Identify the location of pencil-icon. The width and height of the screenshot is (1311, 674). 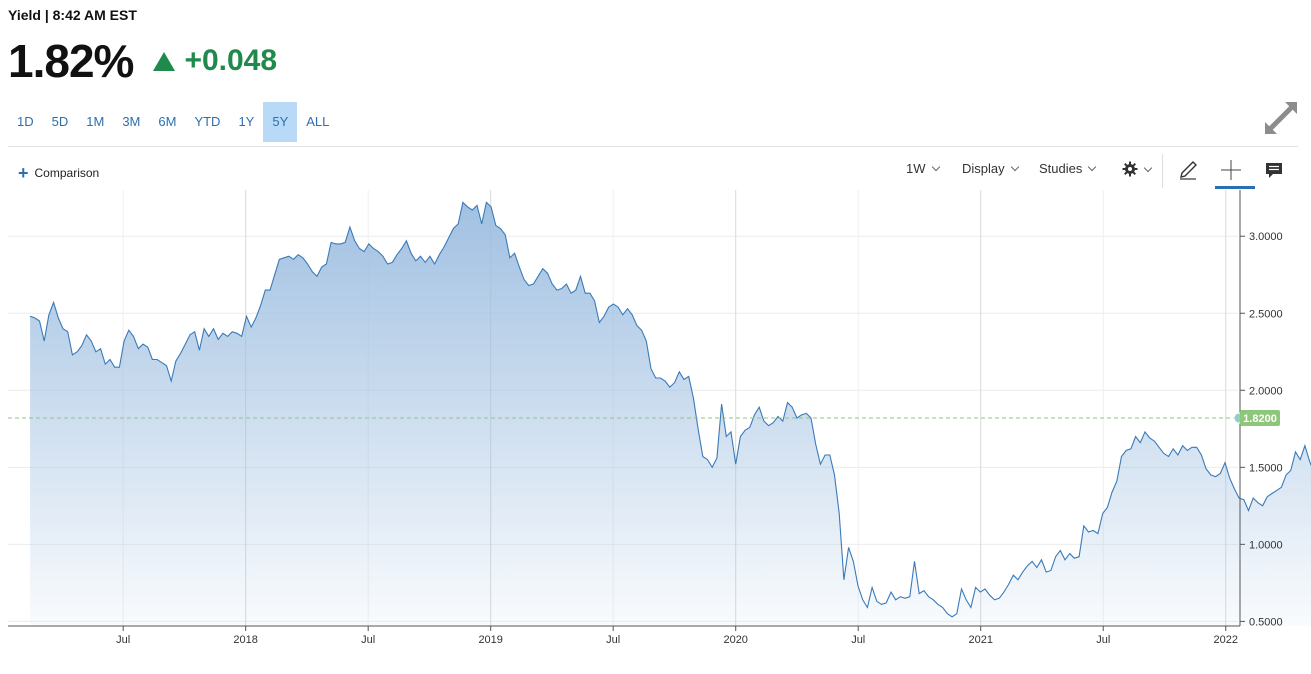
(1188, 170).